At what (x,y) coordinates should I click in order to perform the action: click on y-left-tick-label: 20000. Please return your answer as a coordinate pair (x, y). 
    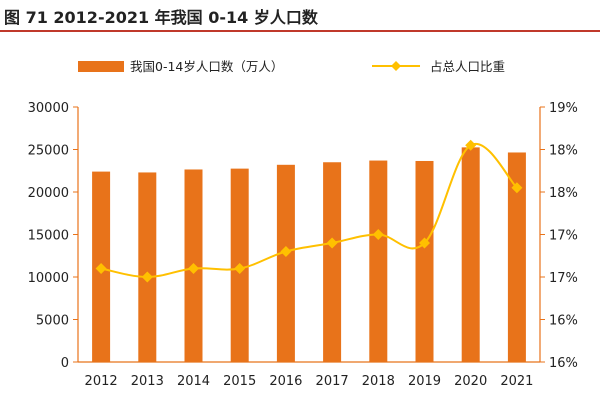
    Looking at the image, I should click on (48, 193).